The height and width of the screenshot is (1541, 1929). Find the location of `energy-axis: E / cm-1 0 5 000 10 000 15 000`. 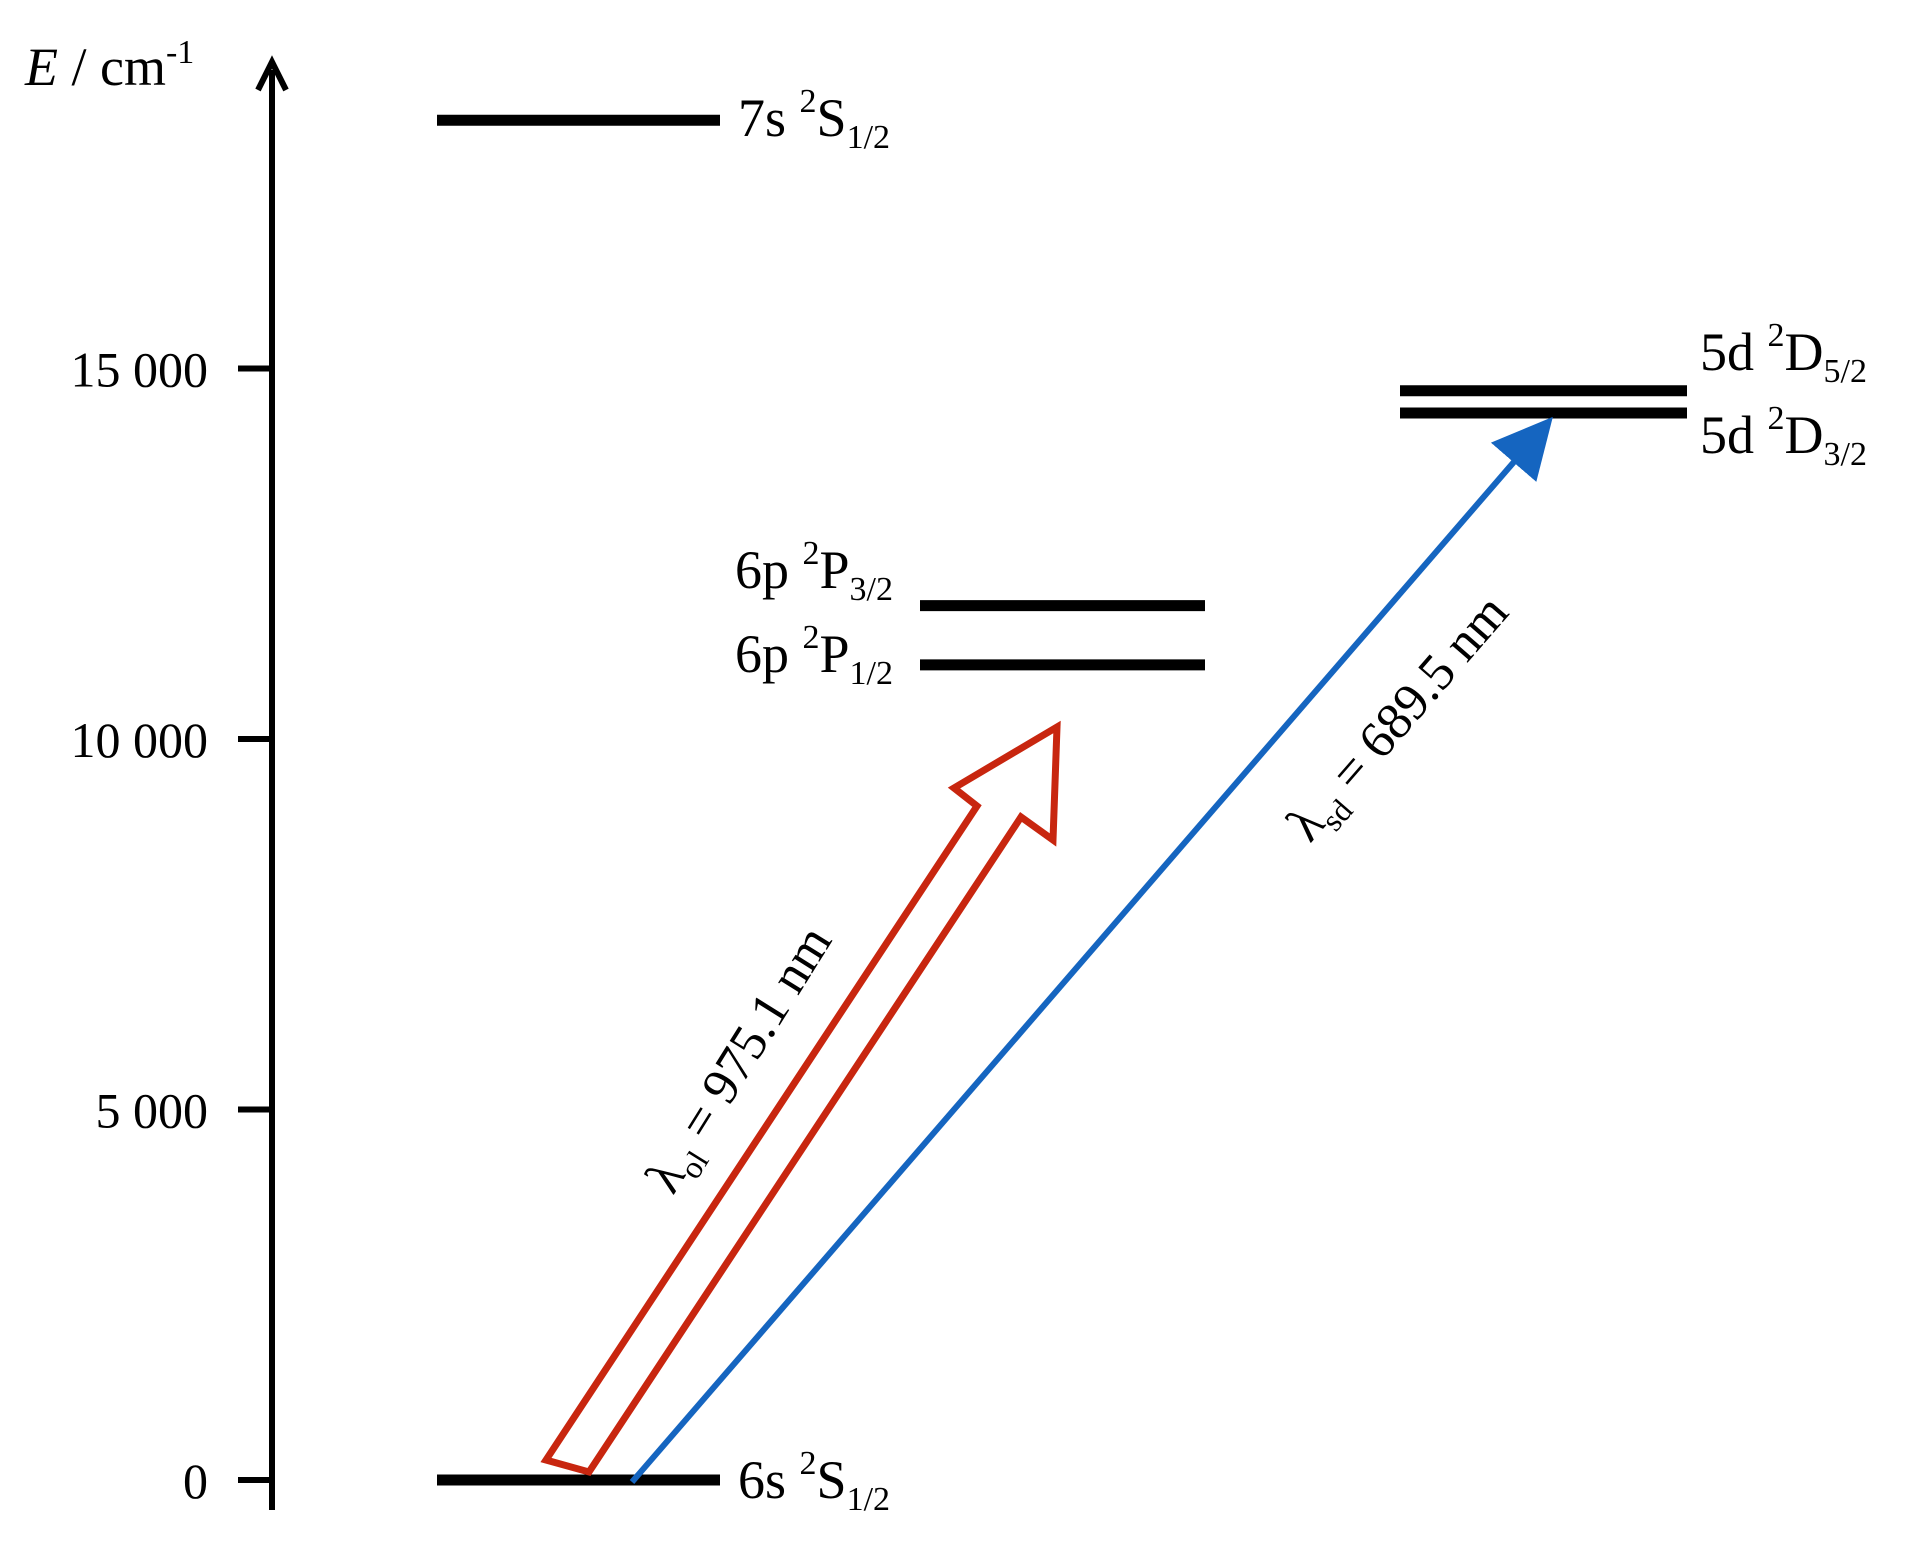

energy-axis: E / cm-1 0 5 000 10 000 15 000 is located at coordinates (156, 772).